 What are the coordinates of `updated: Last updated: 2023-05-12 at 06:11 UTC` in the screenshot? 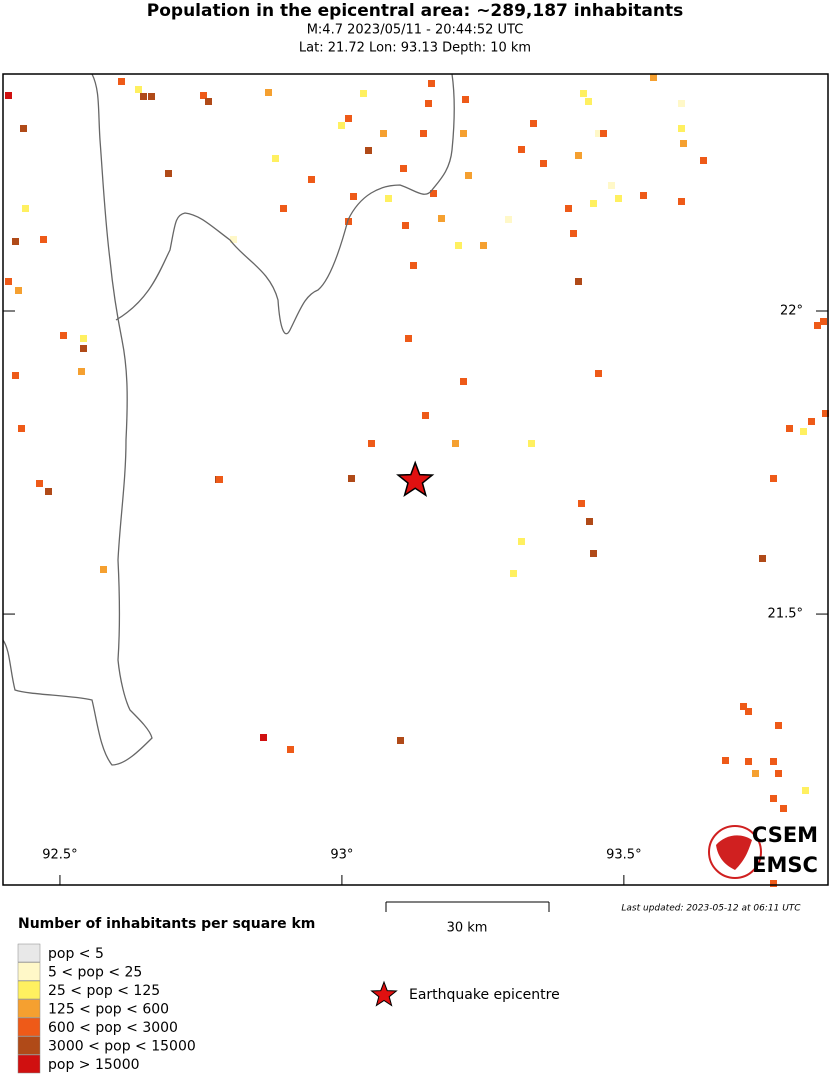 It's located at (711, 909).